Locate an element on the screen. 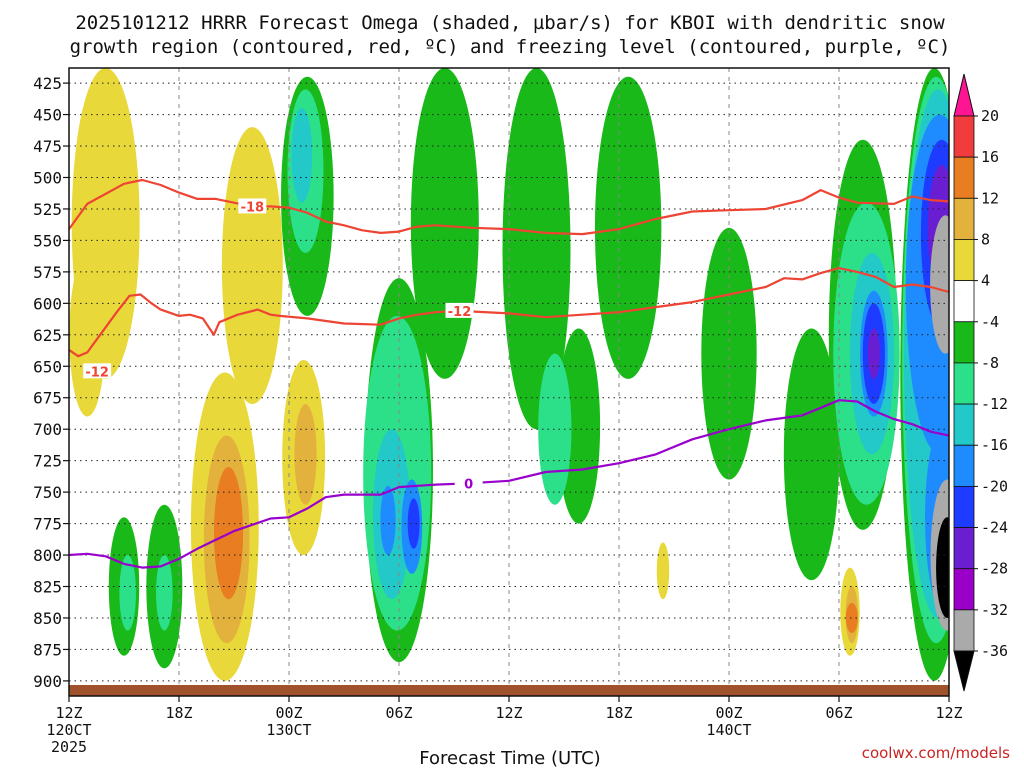 Image resolution: width=1024 pixels, height=768 pixels. contour-label--12: -12 is located at coordinates (460, 312).